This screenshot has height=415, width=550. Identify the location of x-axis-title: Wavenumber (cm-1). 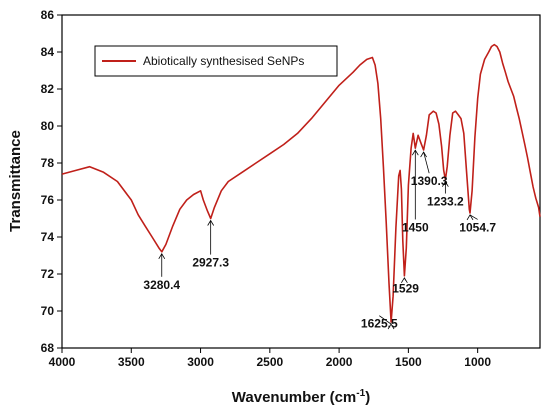
(301, 397).